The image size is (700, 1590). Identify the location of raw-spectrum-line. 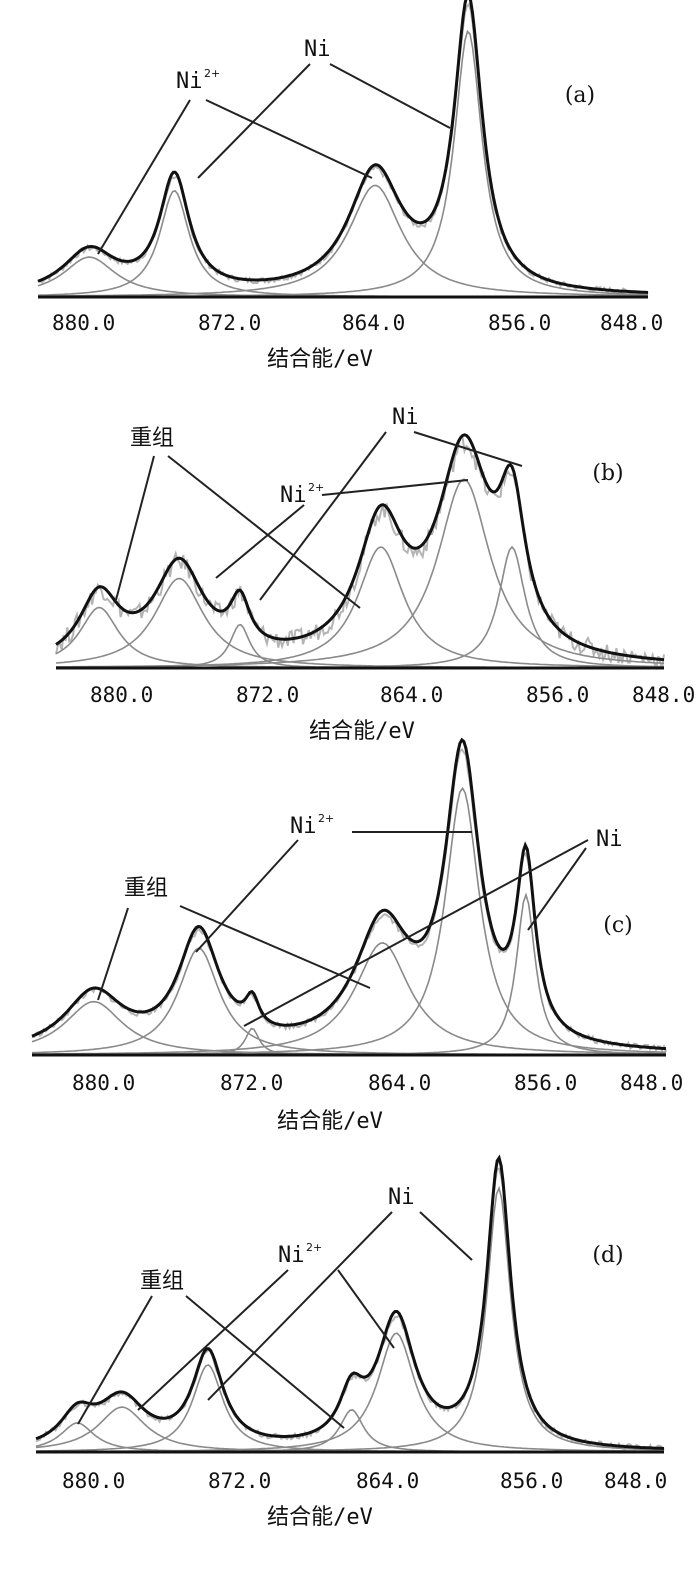
(360, 553).